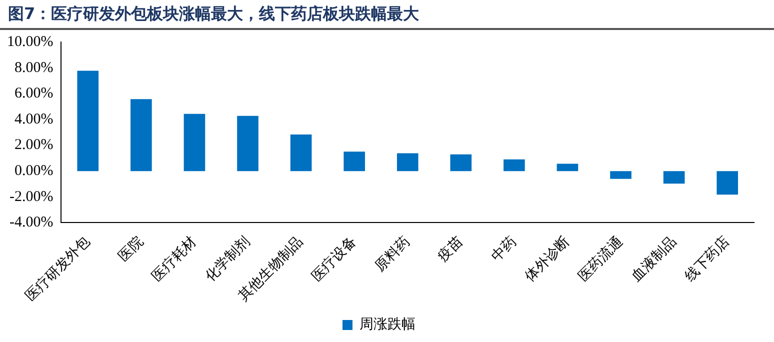 The height and width of the screenshot is (342, 774). What do you see at coordinates (34, 119) in the screenshot?
I see `y-tick-label: 4.00%` at bounding box center [34, 119].